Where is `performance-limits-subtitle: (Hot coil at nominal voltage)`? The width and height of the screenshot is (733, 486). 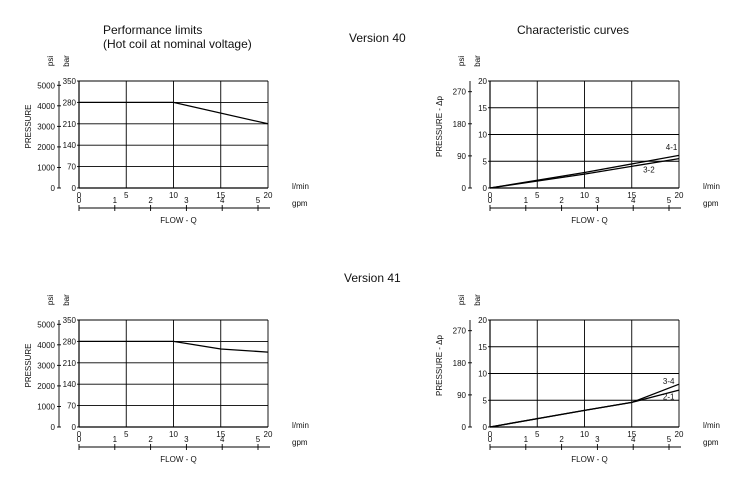 performance-limits-subtitle: (Hot coil at nominal voltage) is located at coordinates (177, 44).